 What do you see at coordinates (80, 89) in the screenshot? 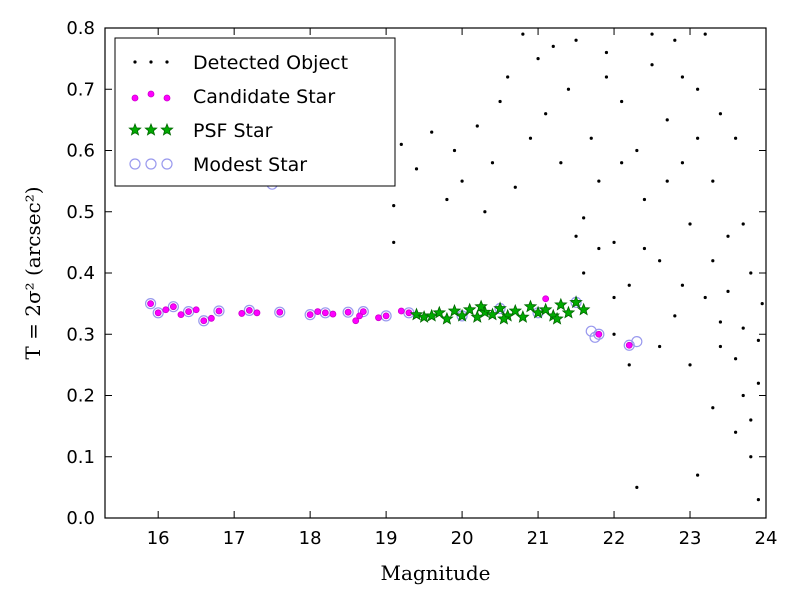
I see `y-tick-label: 0.7` at bounding box center [80, 89].